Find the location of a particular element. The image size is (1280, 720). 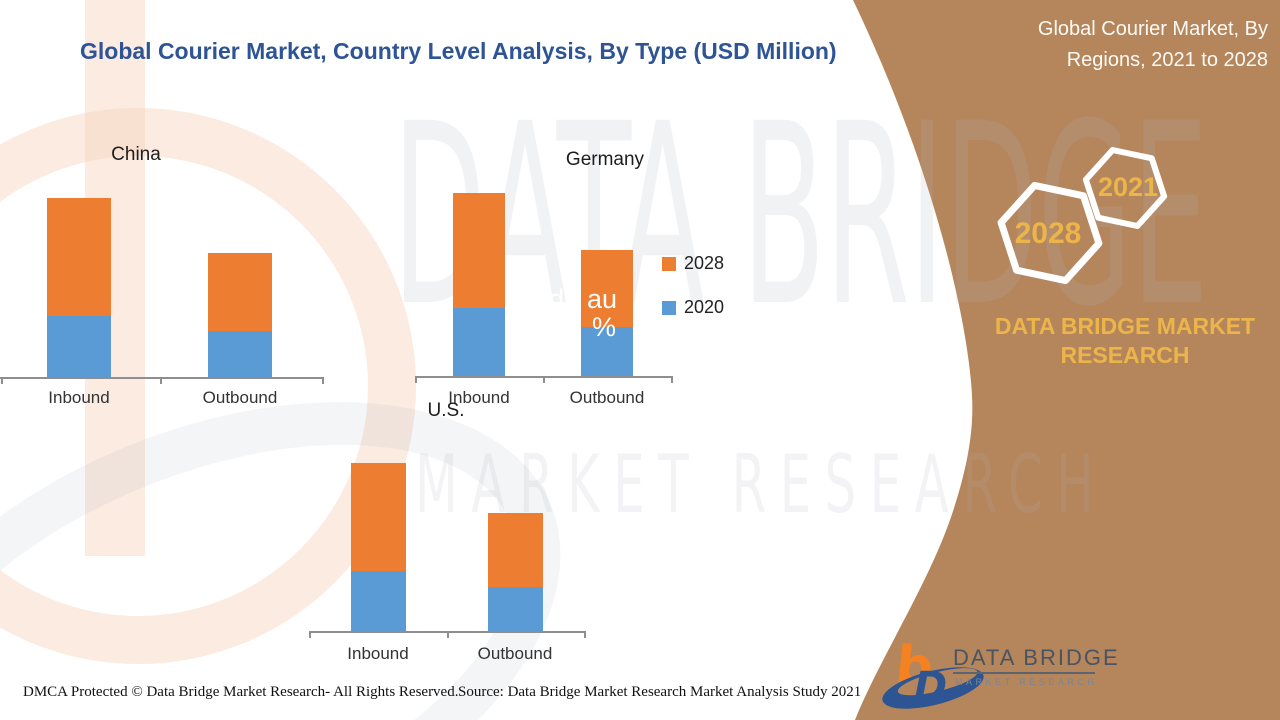

svg-text: D is located at coordinates (930, 687).